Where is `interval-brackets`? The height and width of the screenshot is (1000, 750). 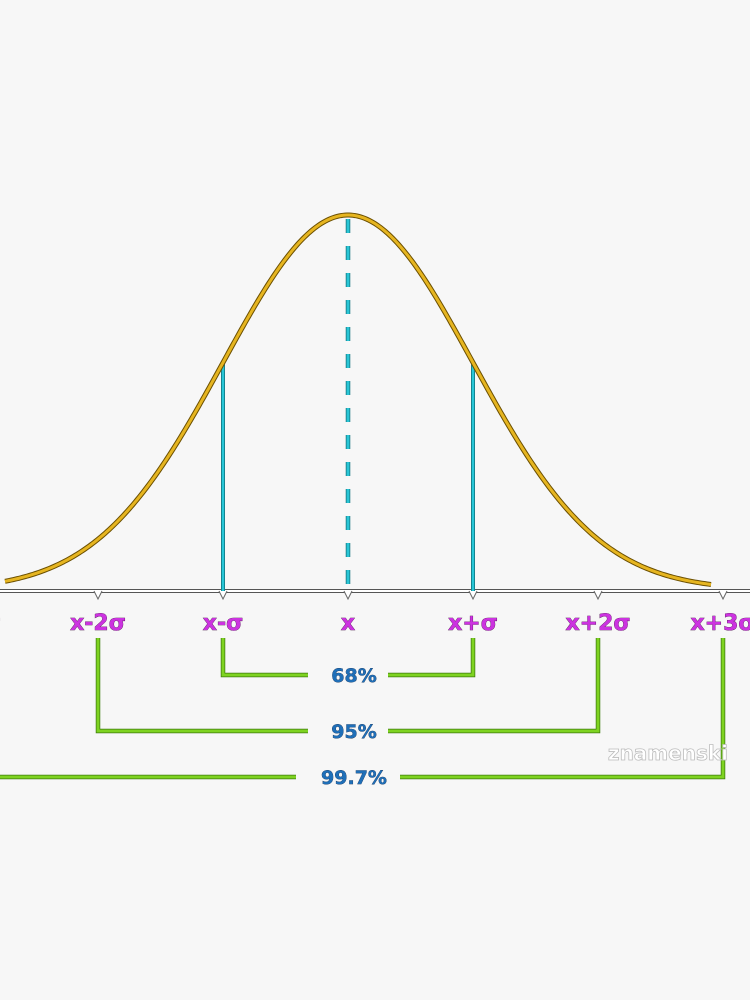 interval-brackets is located at coordinates (363, 709).